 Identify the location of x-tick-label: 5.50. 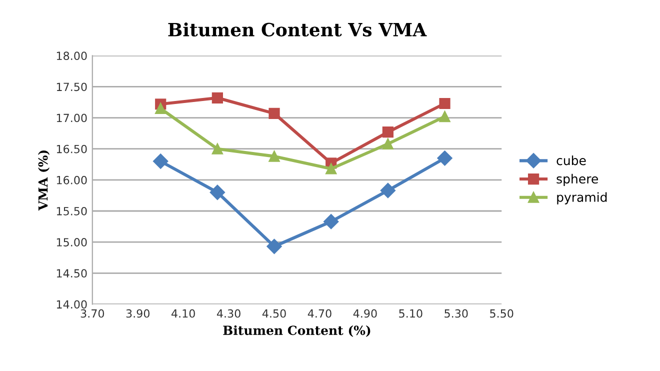
(502, 313).